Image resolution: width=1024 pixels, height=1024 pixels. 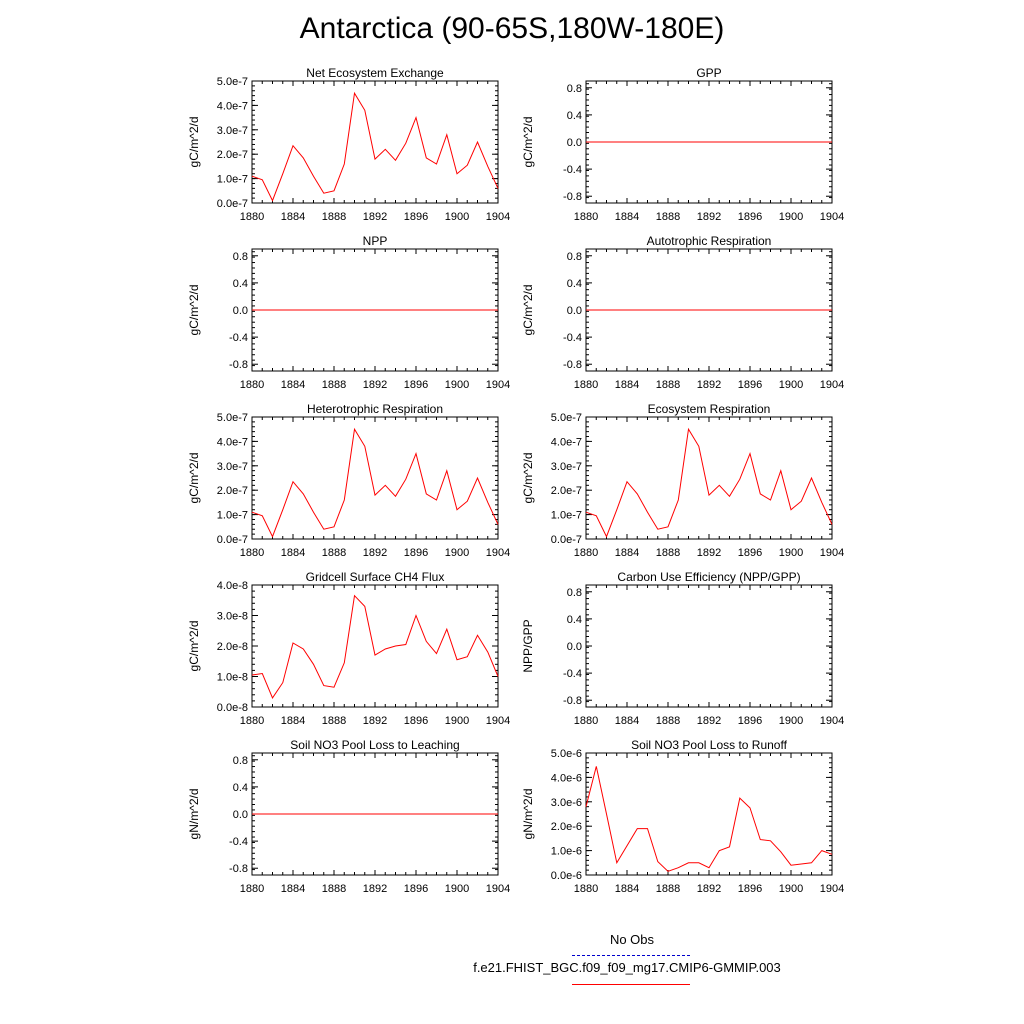 What do you see at coordinates (566, 803) in the screenshot?
I see `y-tick-label: 3.0e-6` at bounding box center [566, 803].